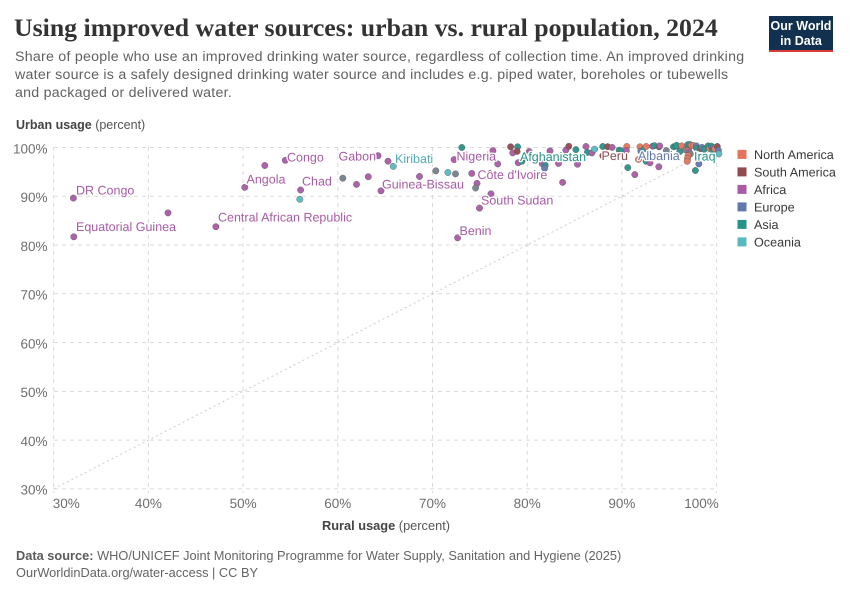 The image size is (850, 600). I want to click on svg-text: Oceania, so click(777, 243).